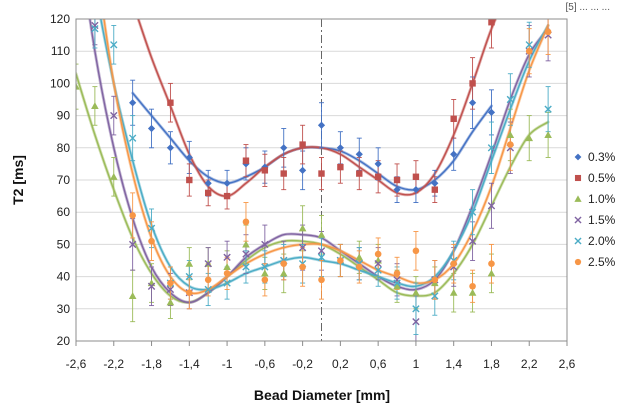  I want to click on x-tick-label: 0,6, so click(378, 364).